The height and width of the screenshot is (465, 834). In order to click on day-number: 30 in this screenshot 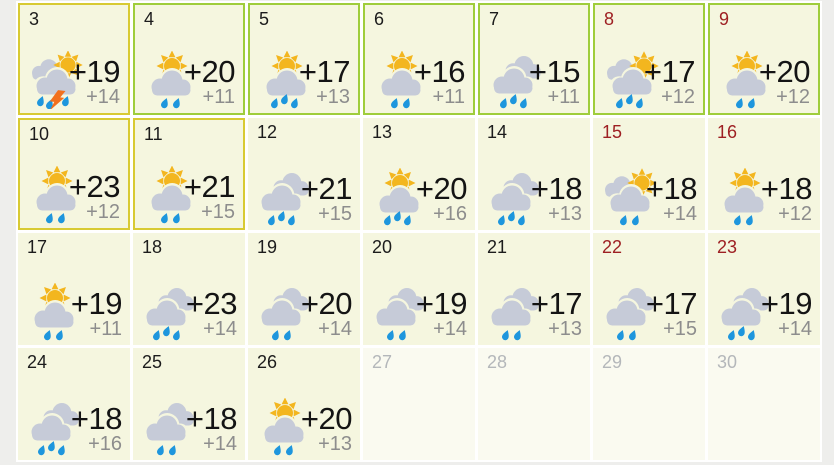, I will do `click(727, 362)`.